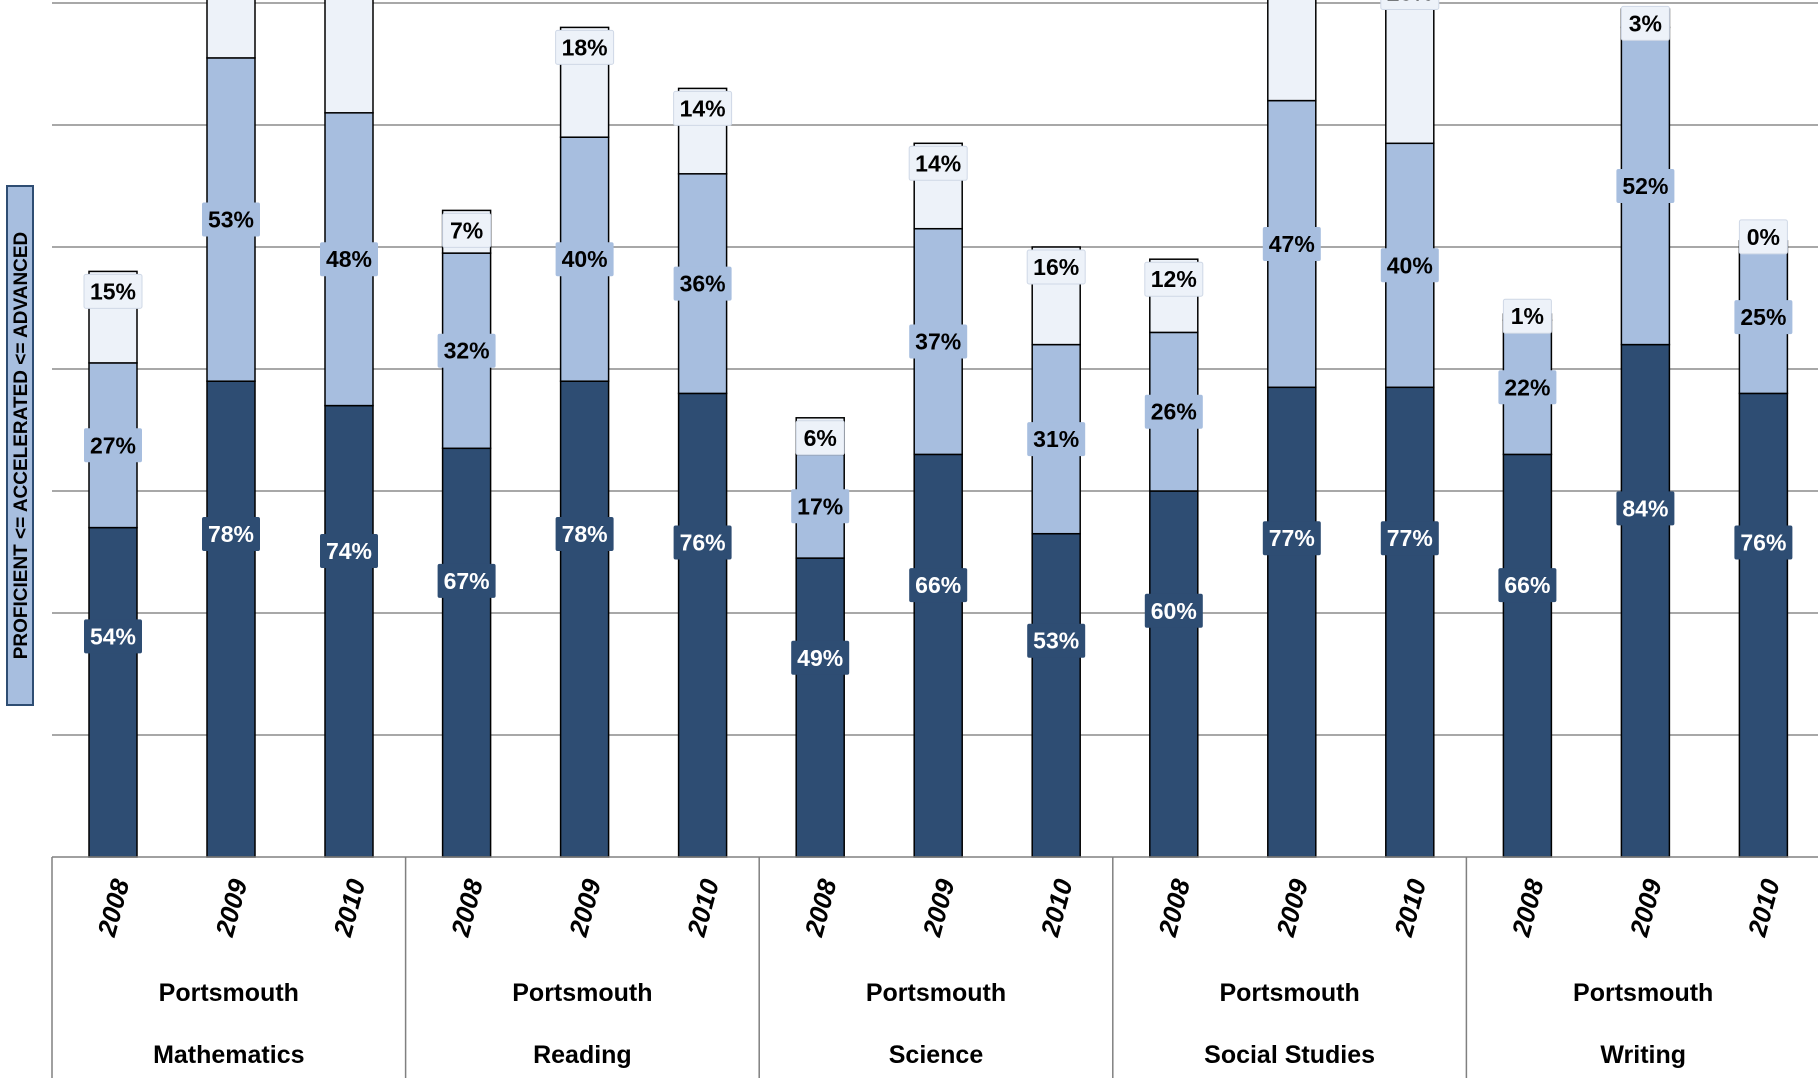 This screenshot has width=1818, height=1083. I want to click on data-label: 15%, so click(113, 291).